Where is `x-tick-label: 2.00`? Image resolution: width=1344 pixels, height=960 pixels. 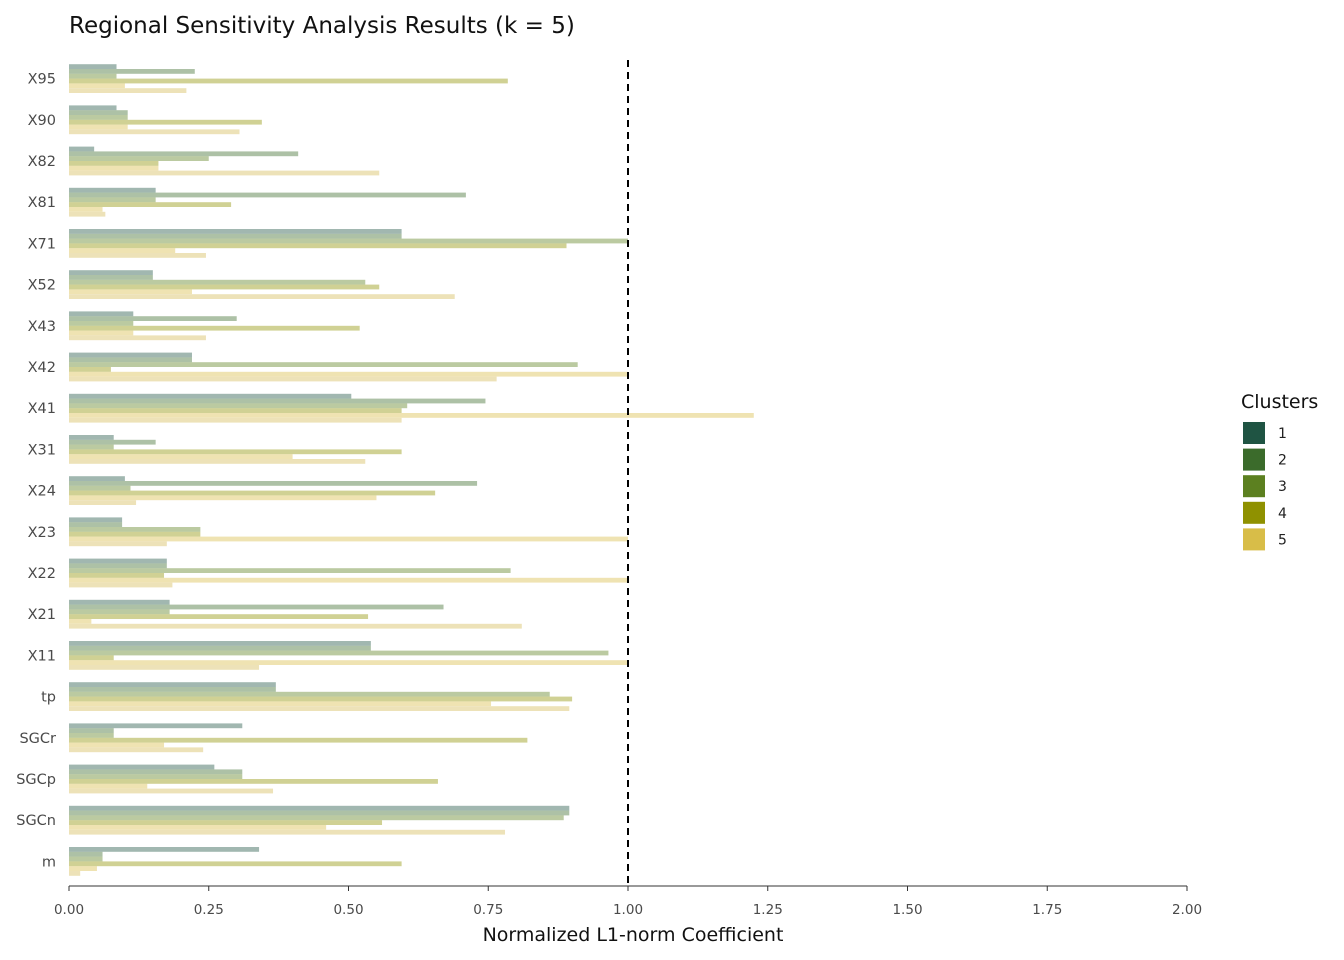 x-tick-label: 2.00 is located at coordinates (1187, 910).